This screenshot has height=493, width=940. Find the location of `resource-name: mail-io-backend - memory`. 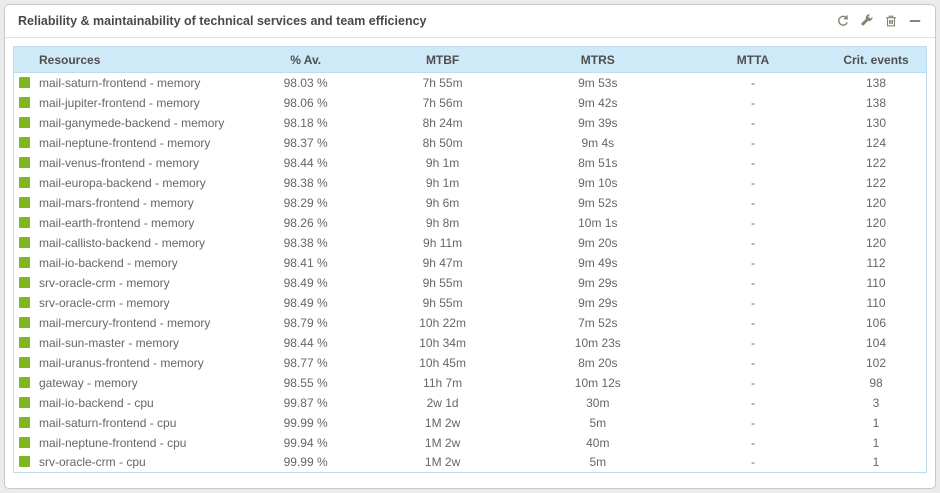

resource-name: mail-io-backend - memory is located at coordinates (108, 262).